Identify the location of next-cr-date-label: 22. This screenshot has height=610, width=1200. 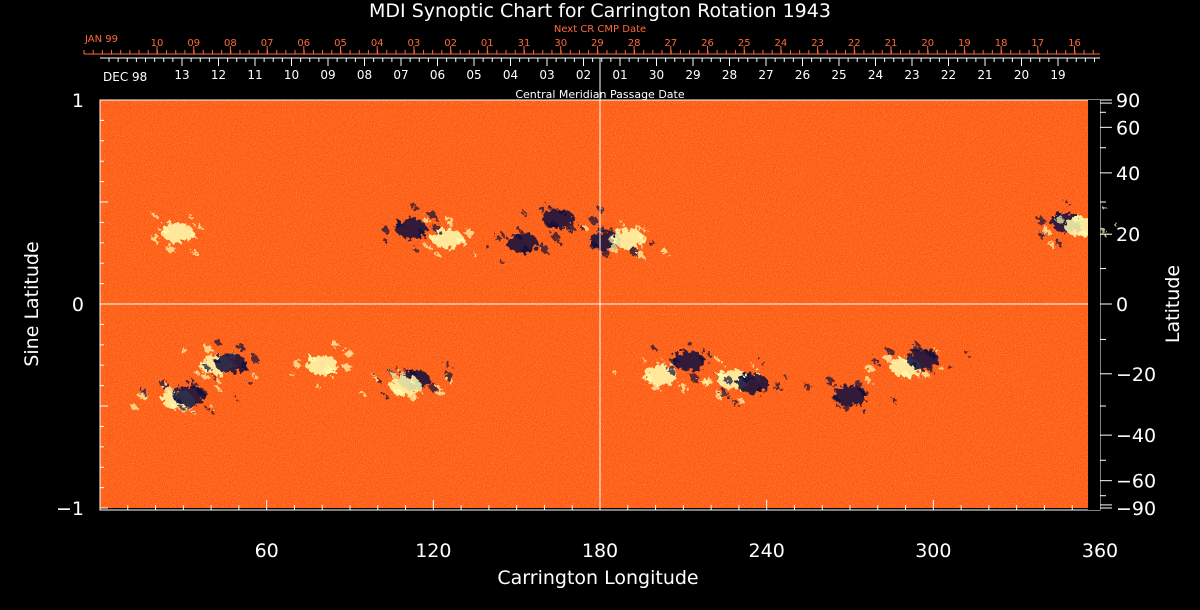
(854, 43).